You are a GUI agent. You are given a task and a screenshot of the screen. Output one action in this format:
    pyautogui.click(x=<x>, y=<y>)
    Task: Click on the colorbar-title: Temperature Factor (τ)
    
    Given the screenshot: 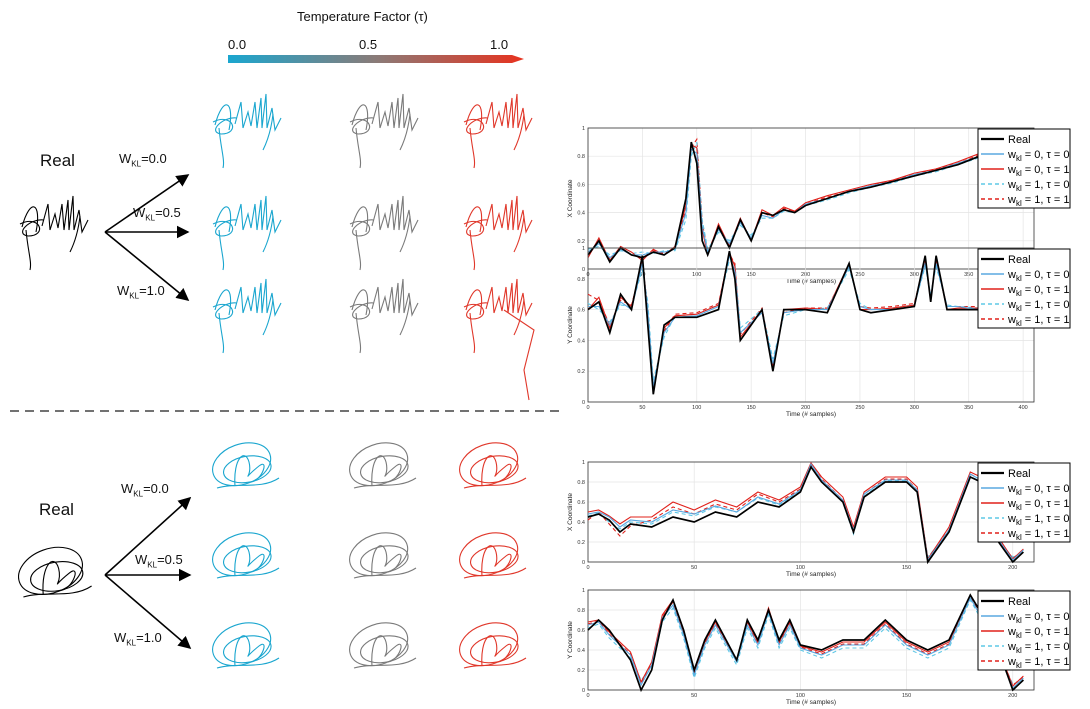 What is the action you would take?
    pyautogui.click(x=362, y=16)
    